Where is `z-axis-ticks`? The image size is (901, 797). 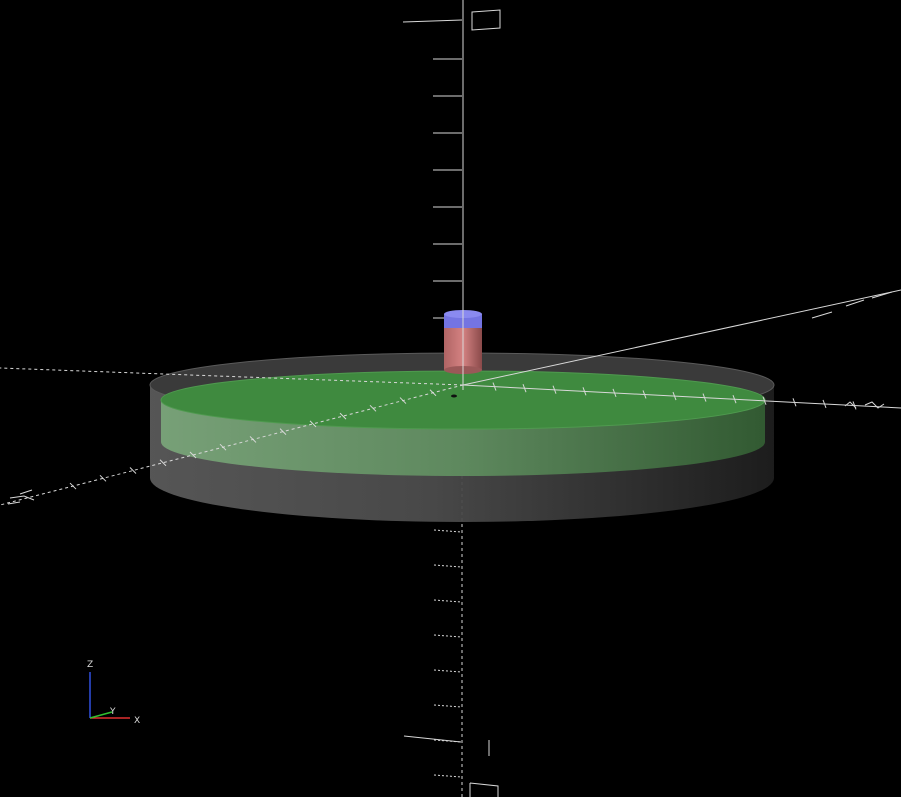 z-axis-ticks is located at coordinates (447, 188).